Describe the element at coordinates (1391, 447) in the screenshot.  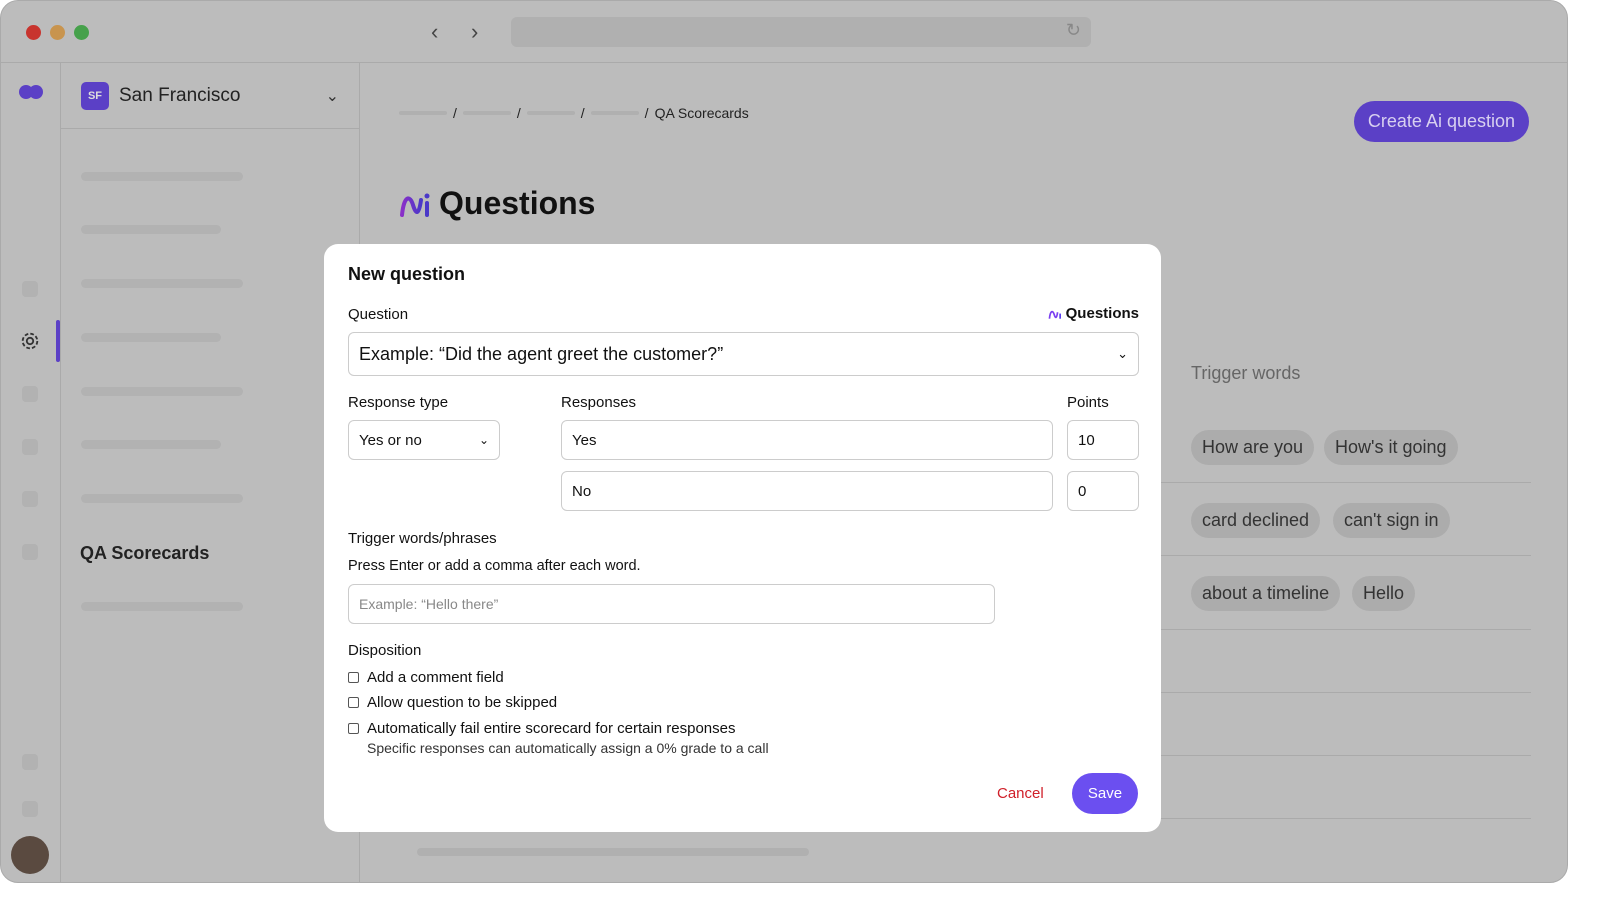
I see `trigger-pill: How's it going` at that location.